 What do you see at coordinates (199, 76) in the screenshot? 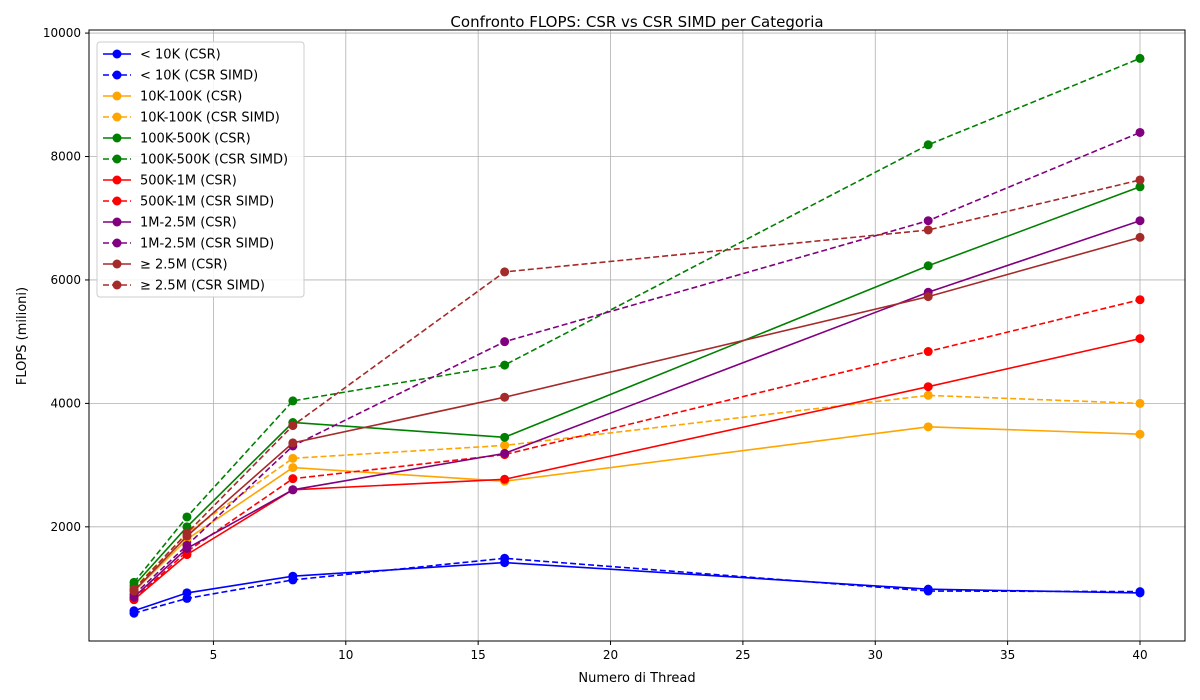
I see `legend-label: < 10K (CSR SIMD)` at bounding box center [199, 76].